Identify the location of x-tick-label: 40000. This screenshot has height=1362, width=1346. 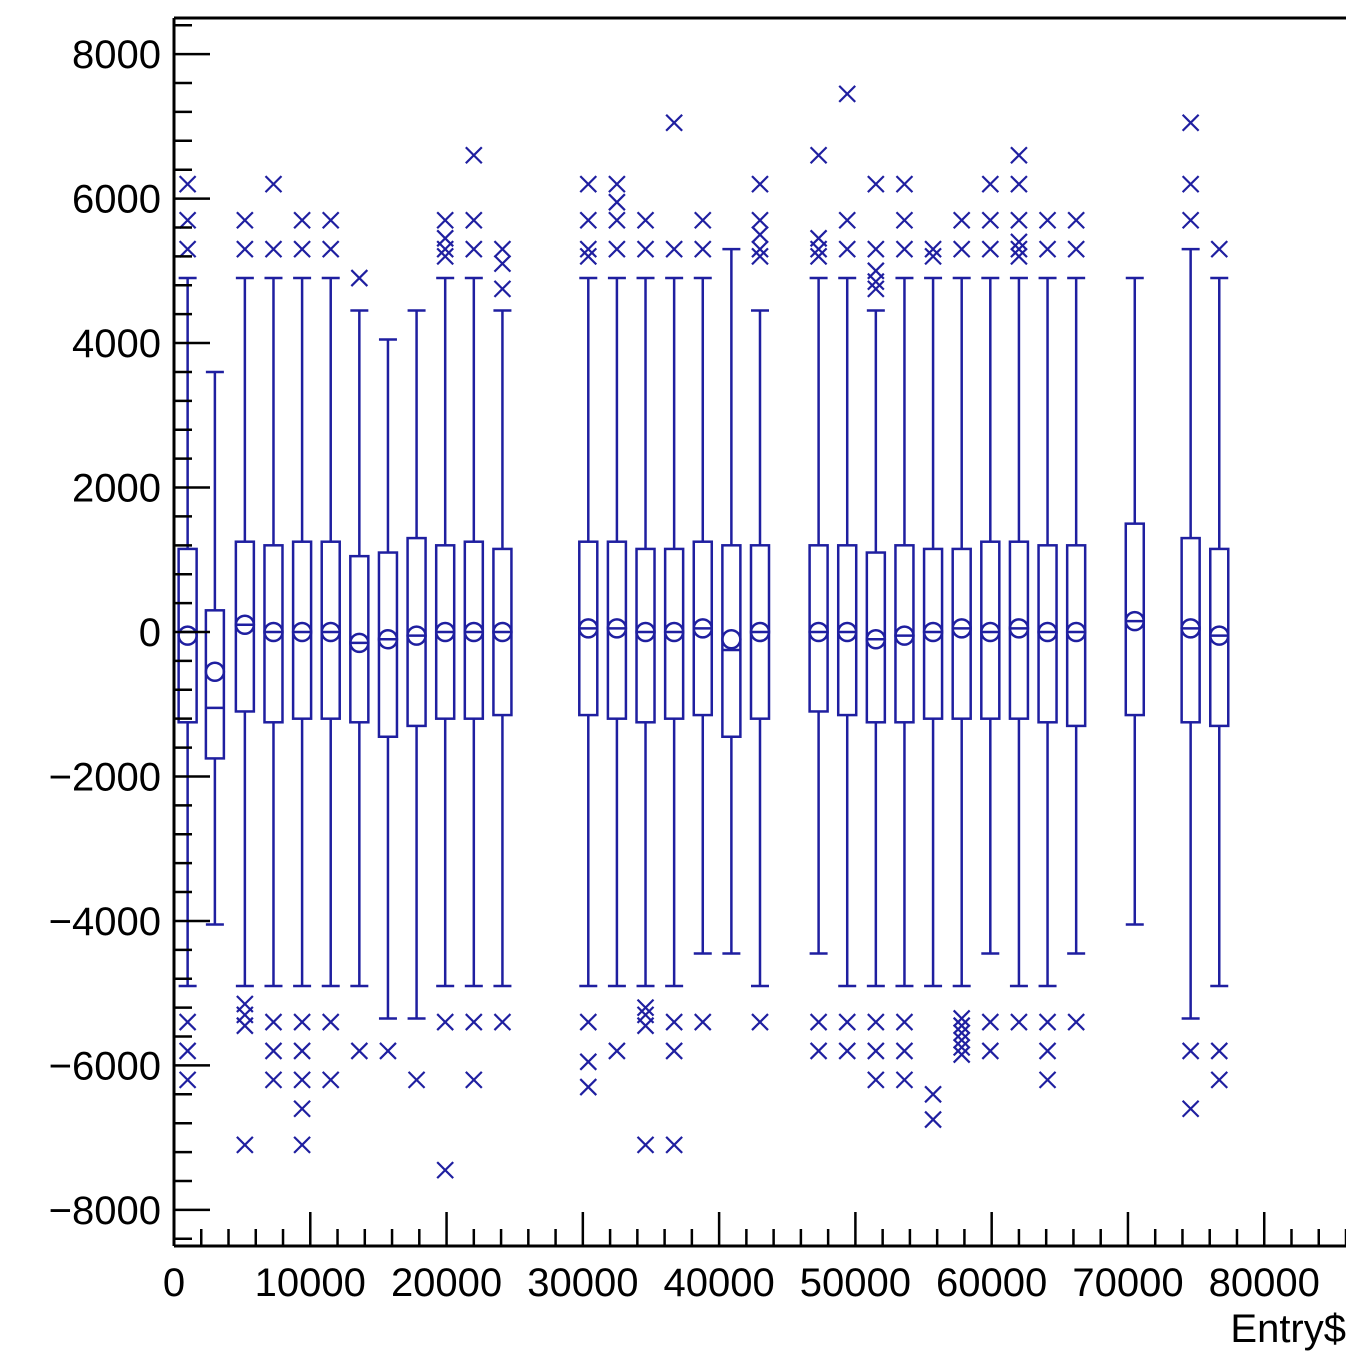
(718, 1283).